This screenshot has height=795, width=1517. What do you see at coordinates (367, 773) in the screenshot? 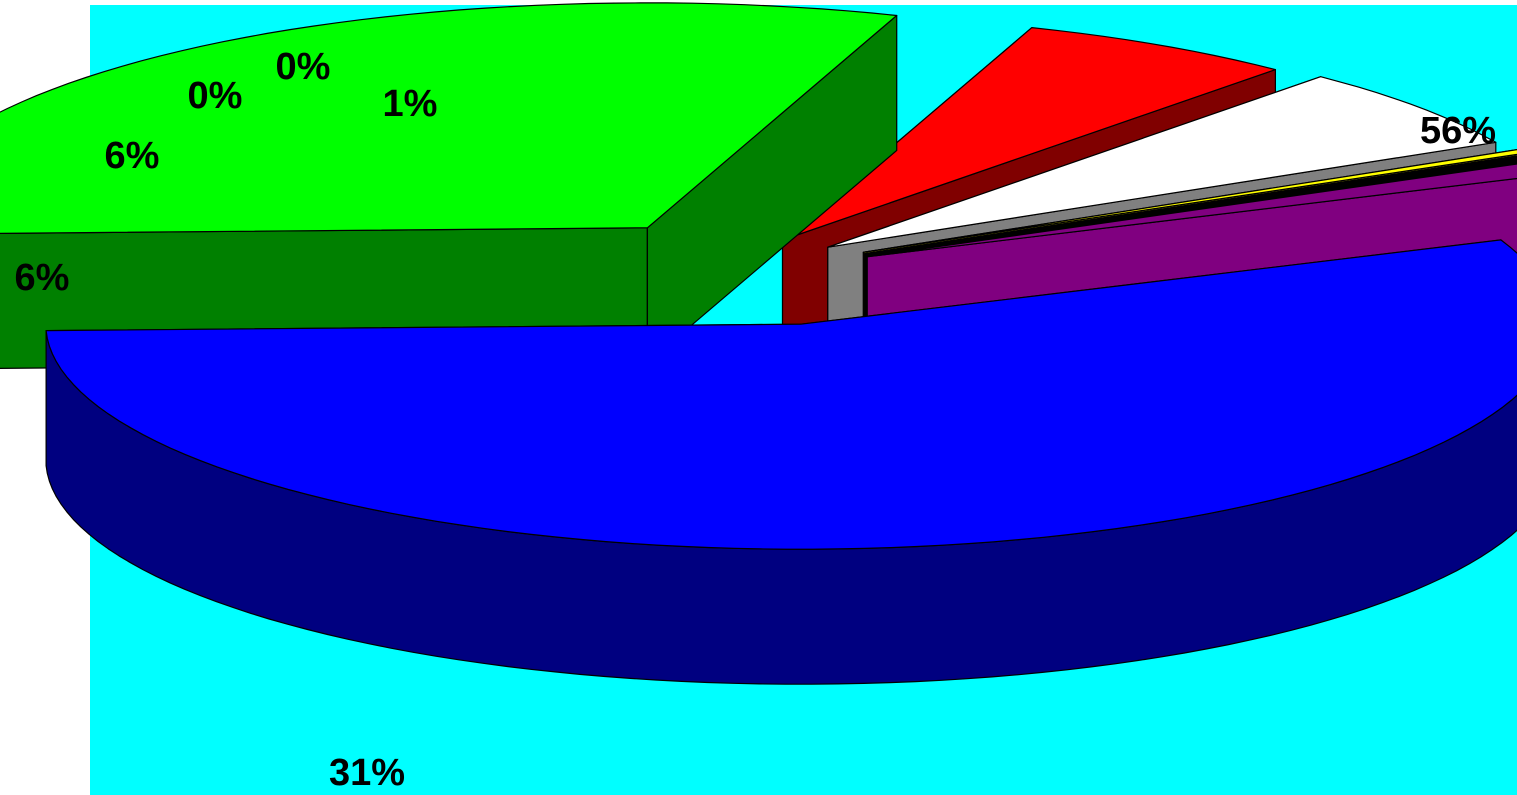
I see `data-label-slice-2: 31%` at bounding box center [367, 773].